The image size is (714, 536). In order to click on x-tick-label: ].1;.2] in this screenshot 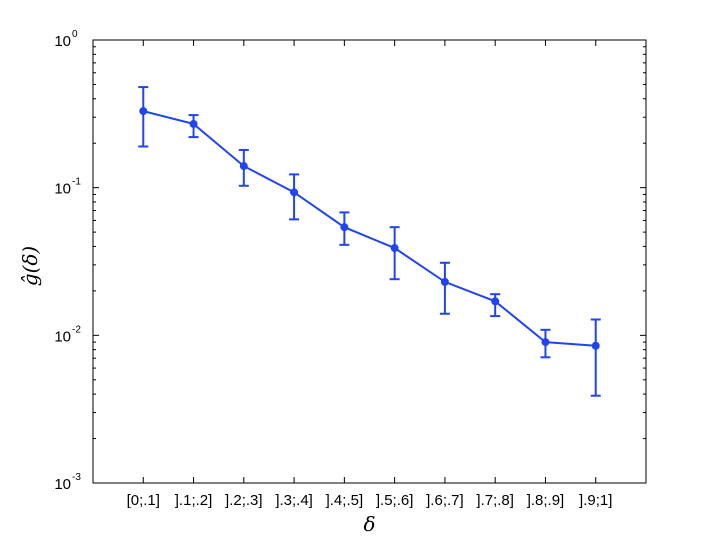, I will do `click(194, 500)`.